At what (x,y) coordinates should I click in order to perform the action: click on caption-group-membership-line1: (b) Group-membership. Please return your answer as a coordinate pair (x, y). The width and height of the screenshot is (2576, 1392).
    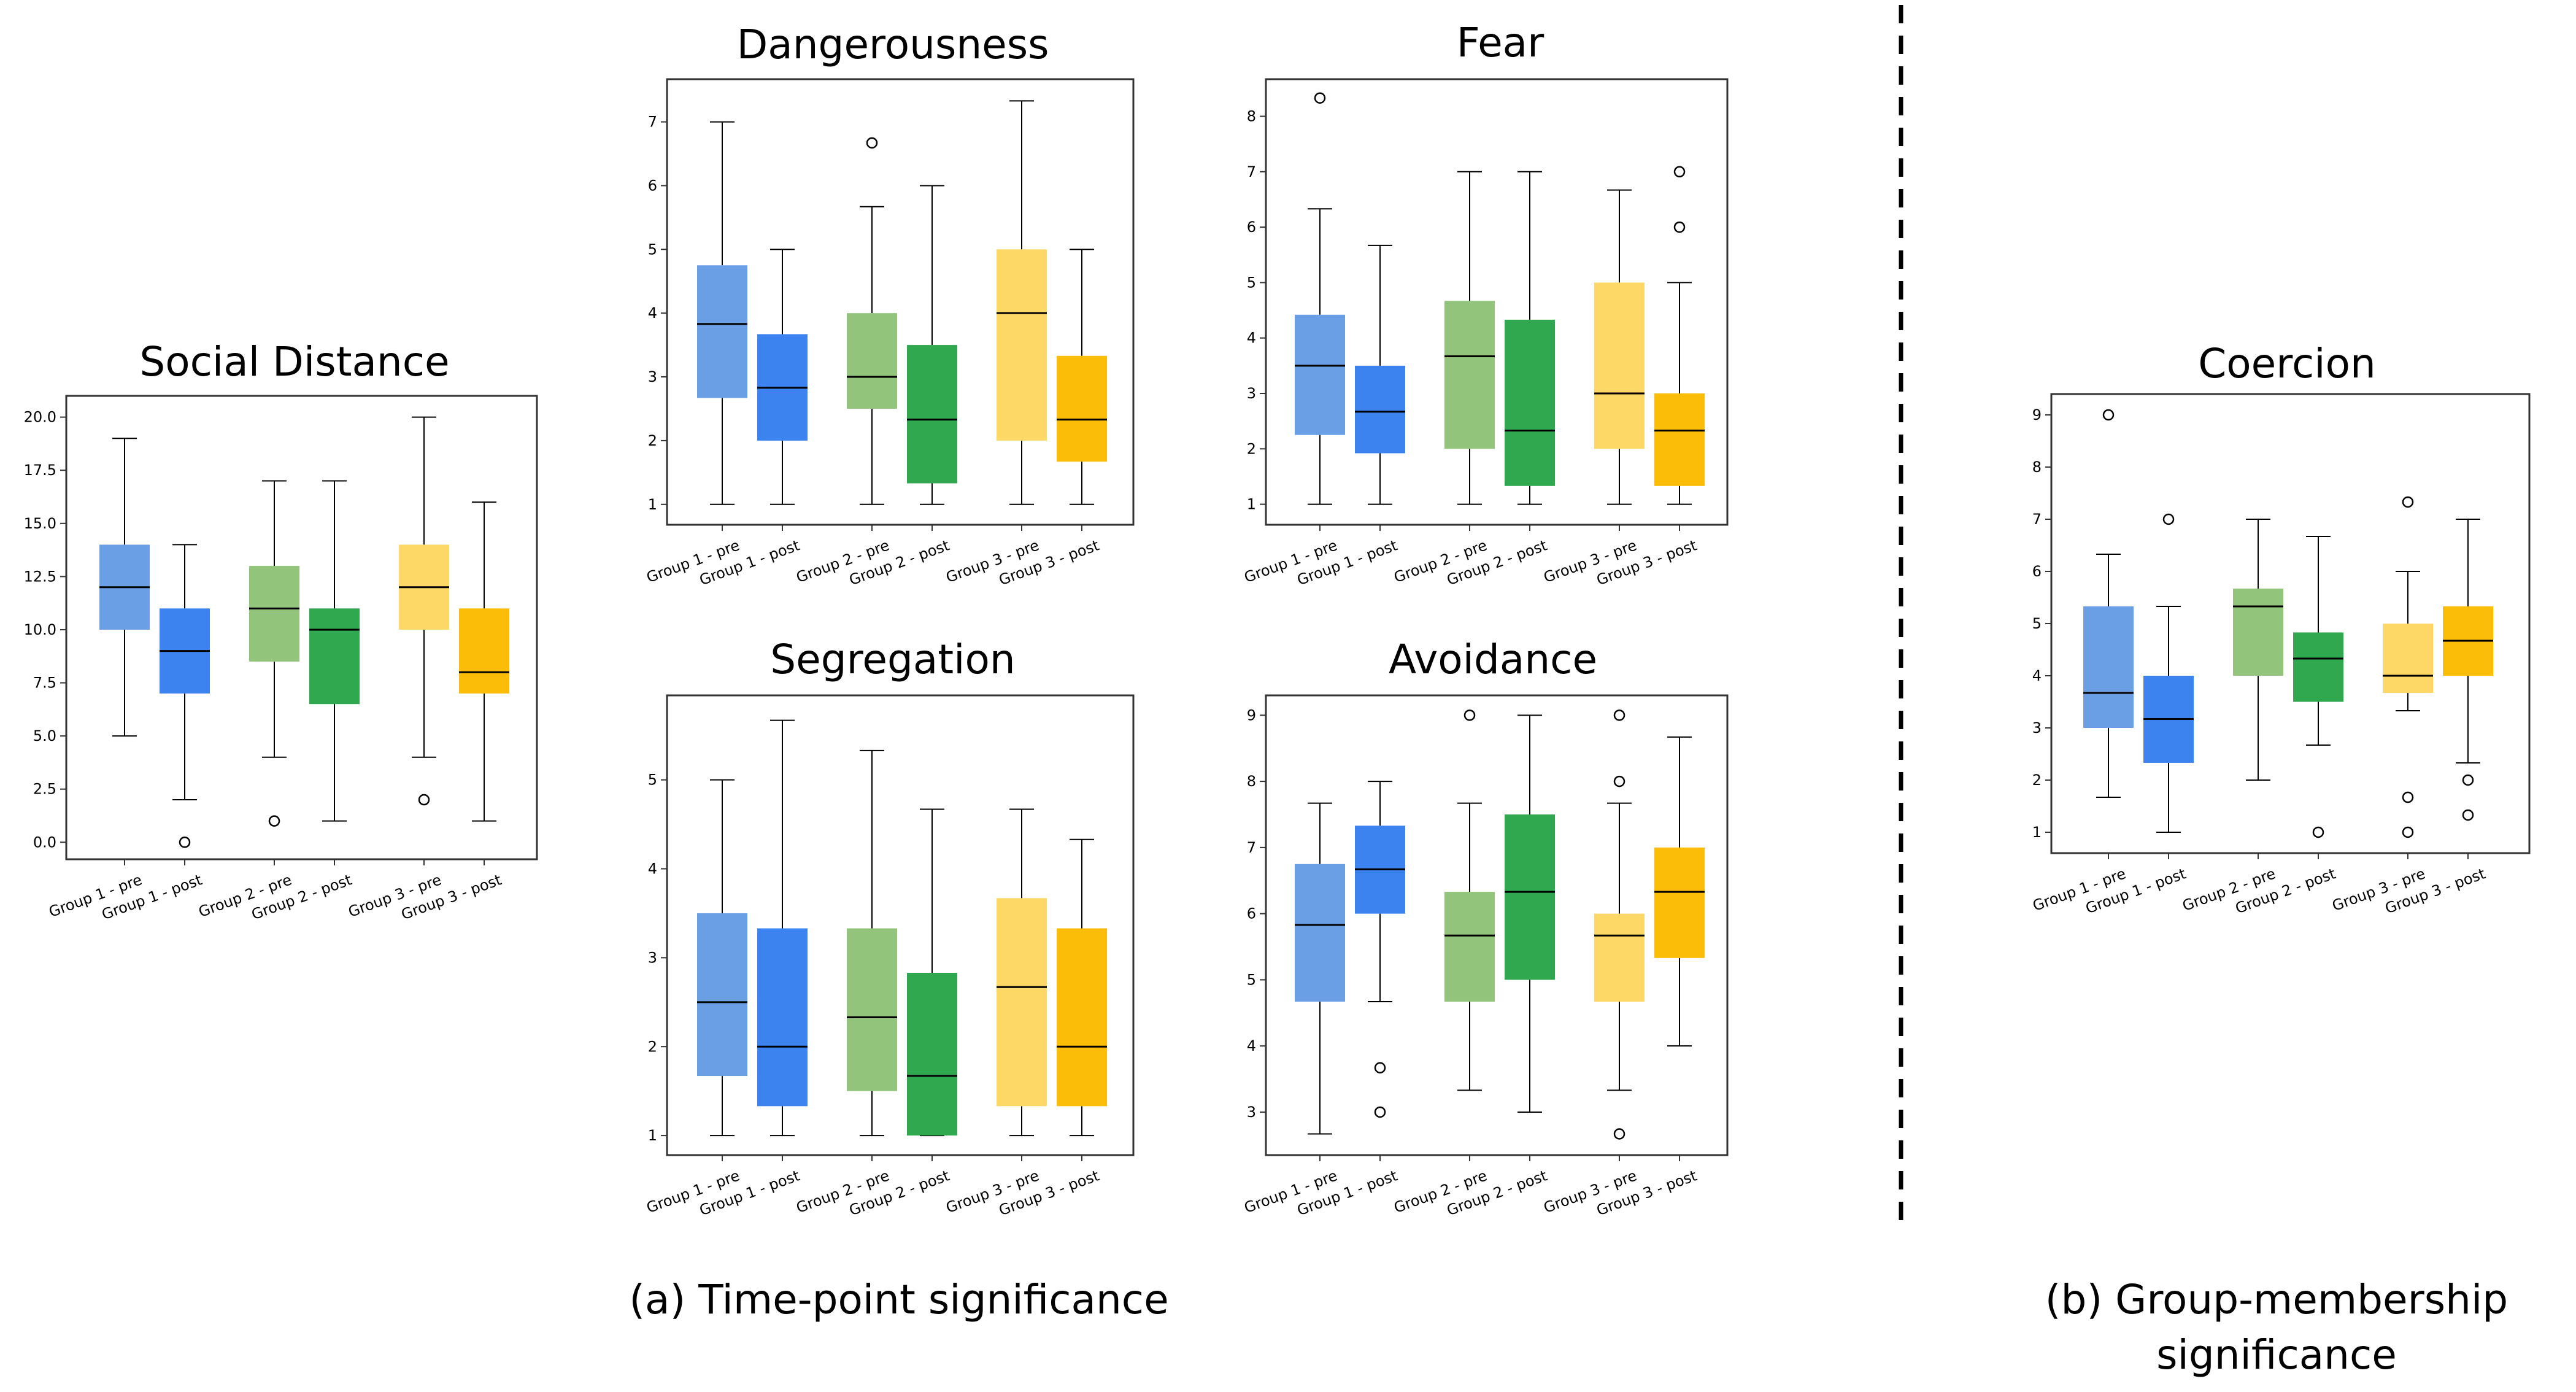
    Looking at the image, I should click on (2276, 1299).